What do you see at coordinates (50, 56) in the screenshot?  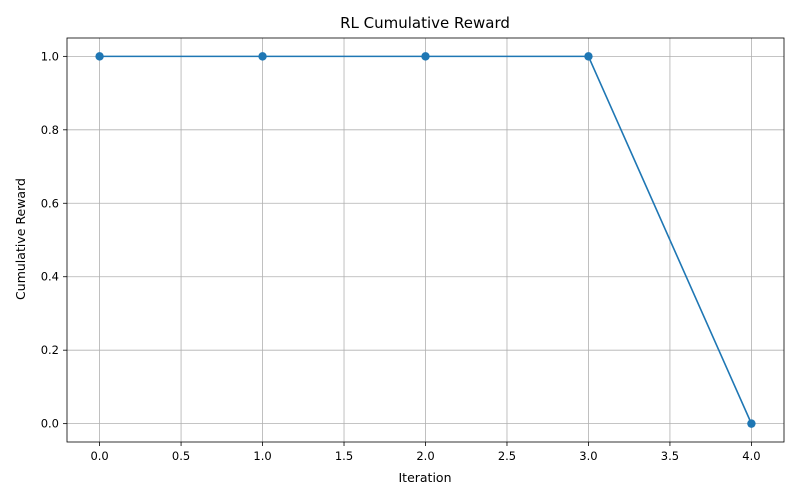 I see `y-tick-label: 1.0` at bounding box center [50, 56].